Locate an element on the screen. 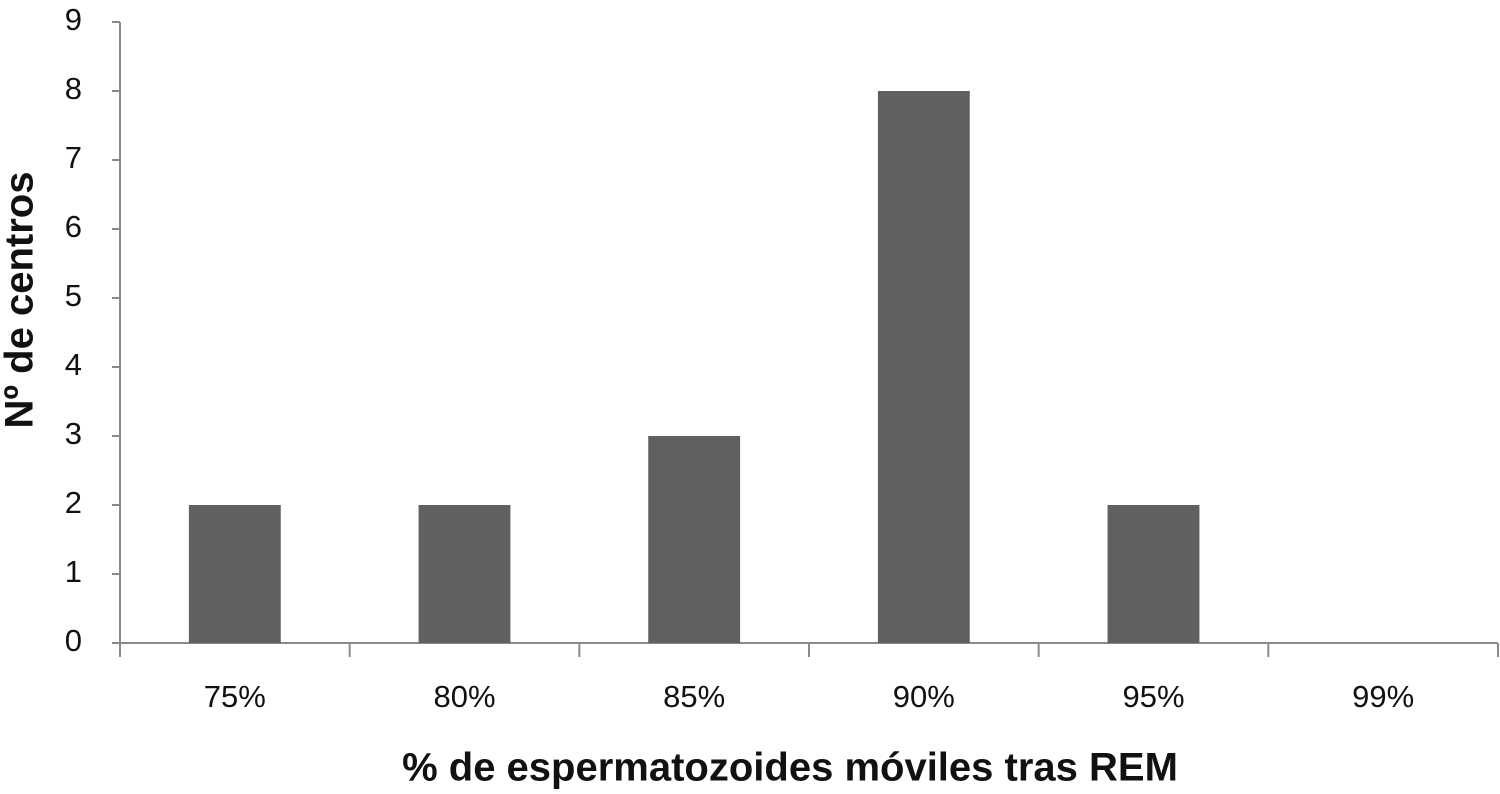  y-tick-label: 3 is located at coordinates (73, 433).